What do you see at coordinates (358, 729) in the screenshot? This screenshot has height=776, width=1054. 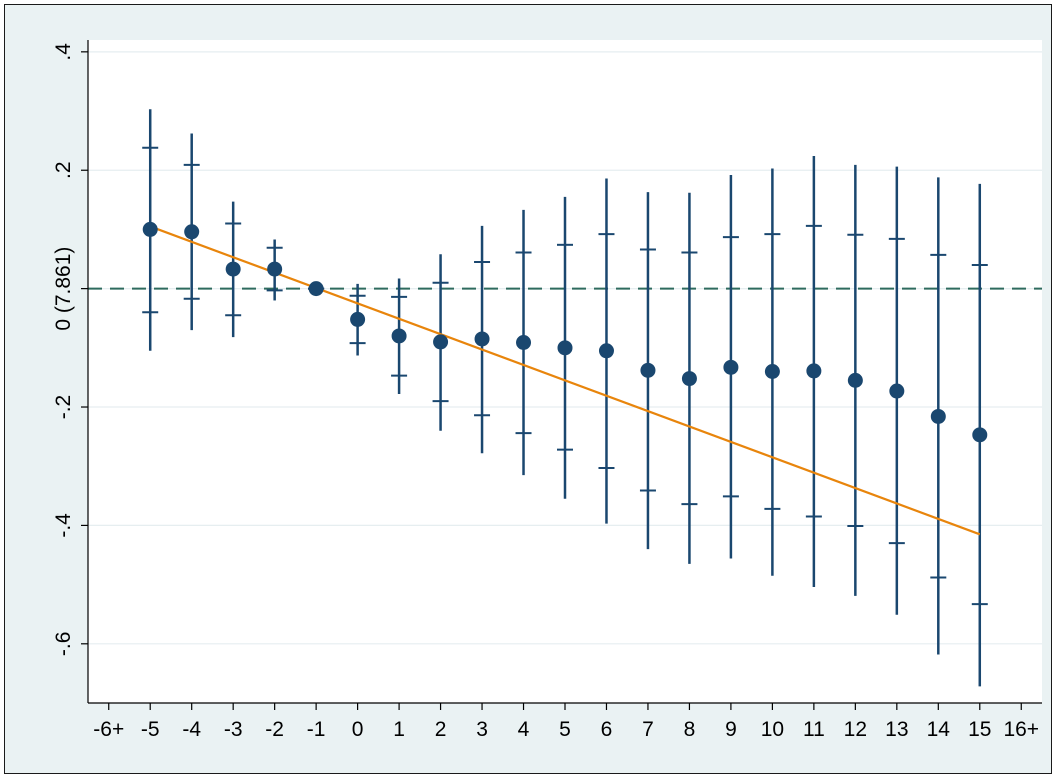 I see `x-tick-label: 0` at bounding box center [358, 729].